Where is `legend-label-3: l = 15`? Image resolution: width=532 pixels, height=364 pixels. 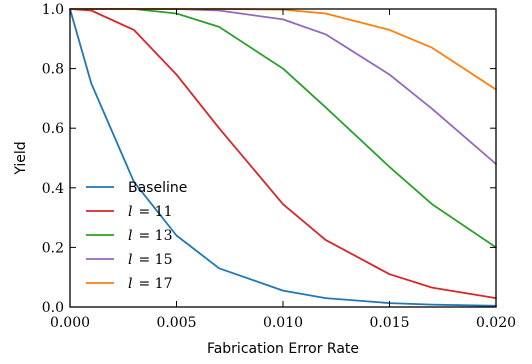
legend-label-3: l = 15 is located at coordinates (150, 260).